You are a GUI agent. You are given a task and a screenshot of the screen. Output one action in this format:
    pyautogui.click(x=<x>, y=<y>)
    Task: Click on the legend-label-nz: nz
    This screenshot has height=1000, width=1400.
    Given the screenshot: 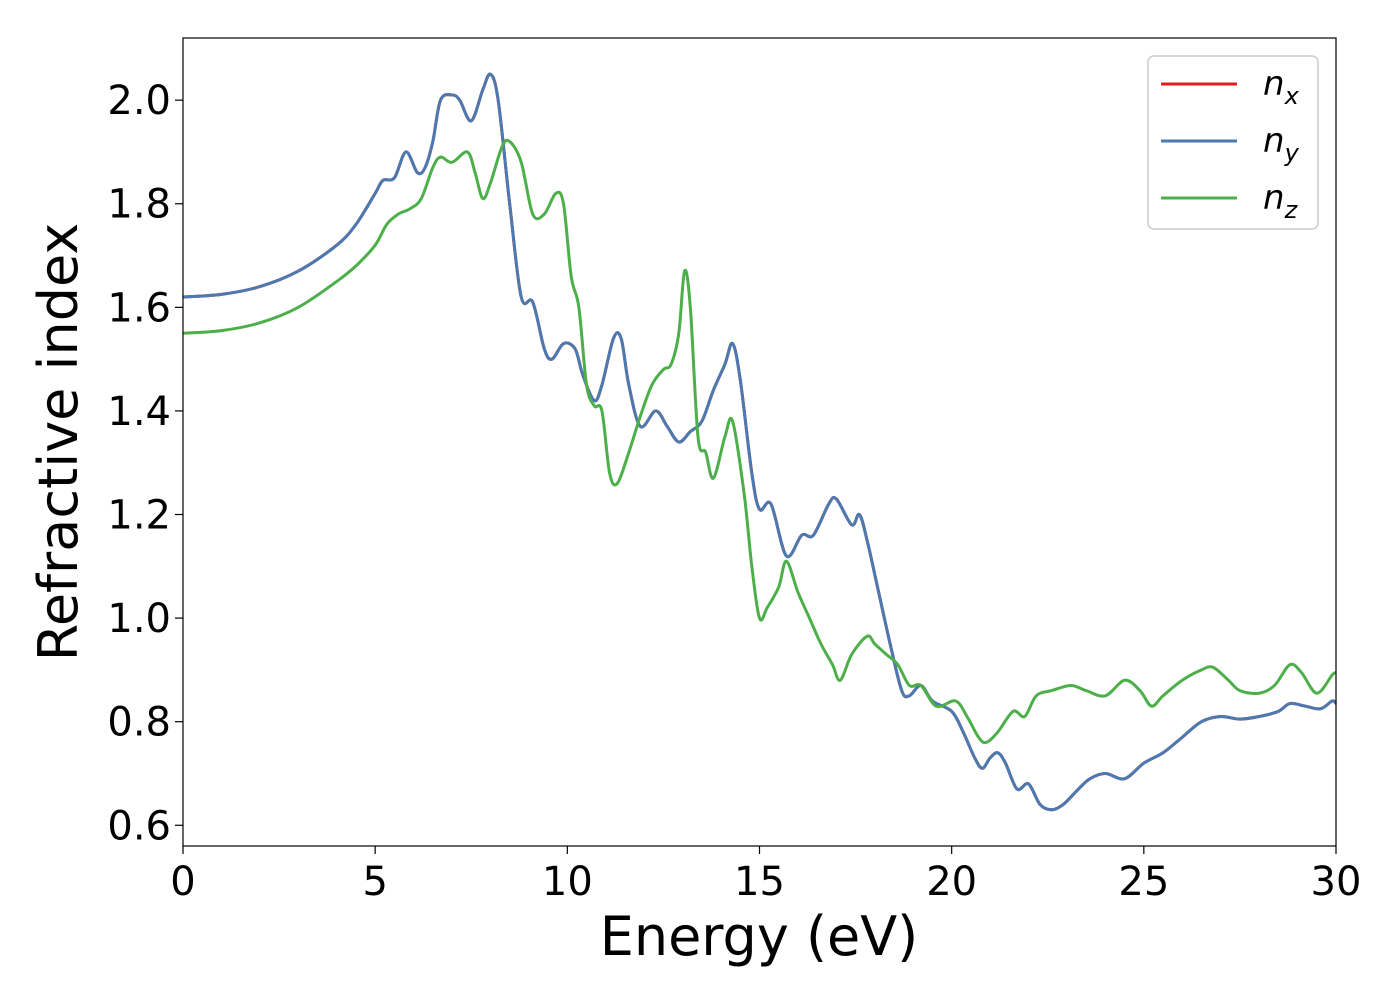 What is the action you would take?
    pyautogui.click(x=1281, y=201)
    